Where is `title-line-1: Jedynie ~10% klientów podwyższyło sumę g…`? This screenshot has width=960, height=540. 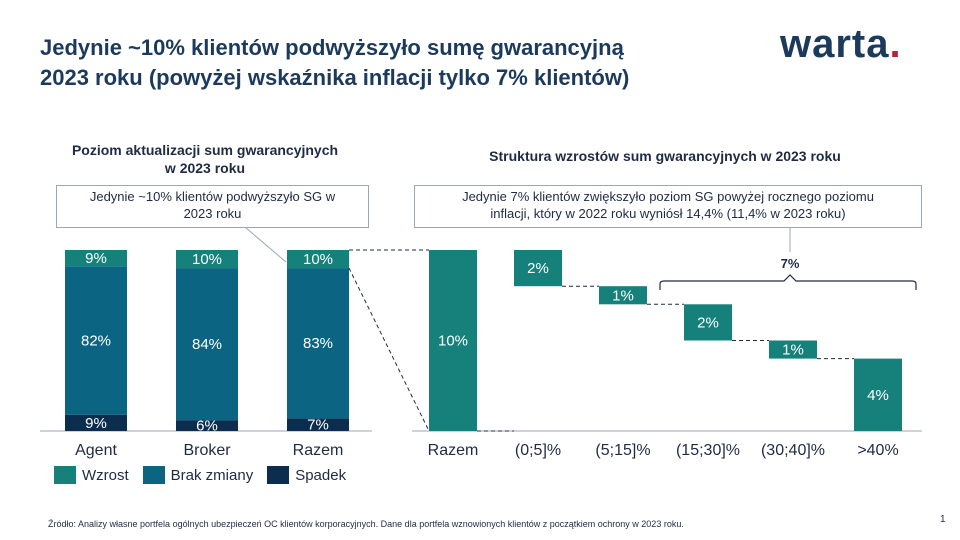
title-line-1: Jedynie ~10% klientów podwyższyło sumę g… is located at coordinates (332, 47).